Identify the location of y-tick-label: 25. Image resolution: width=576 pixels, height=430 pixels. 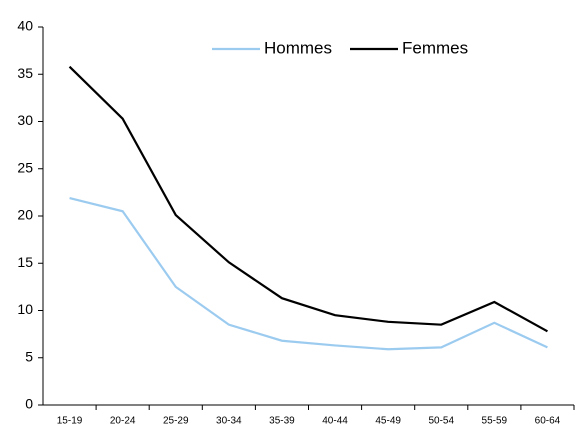
(25, 167).